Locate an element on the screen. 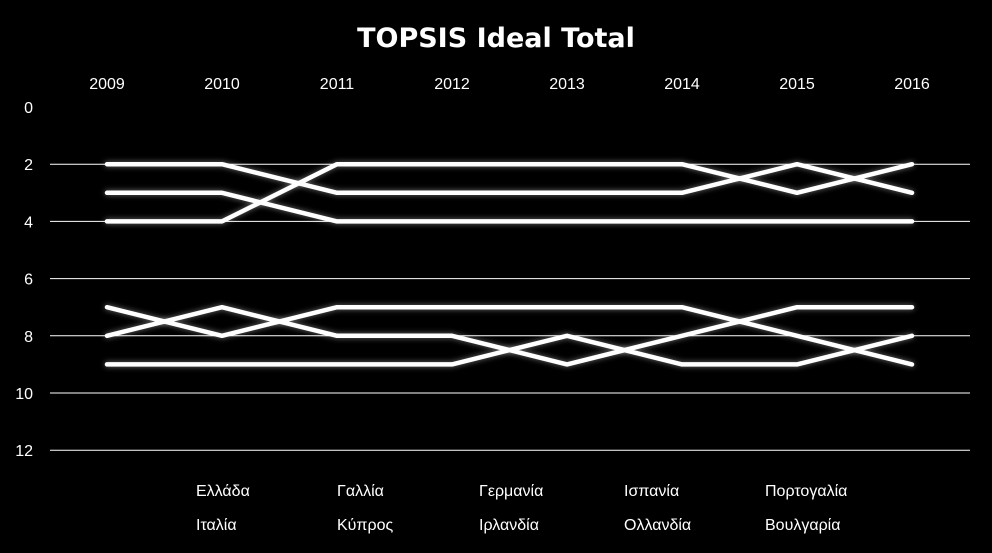 Image resolution: width=992 pixels, height=553 pixels. legend-item: Ιρλανδία is located at coordinates (483, 525).